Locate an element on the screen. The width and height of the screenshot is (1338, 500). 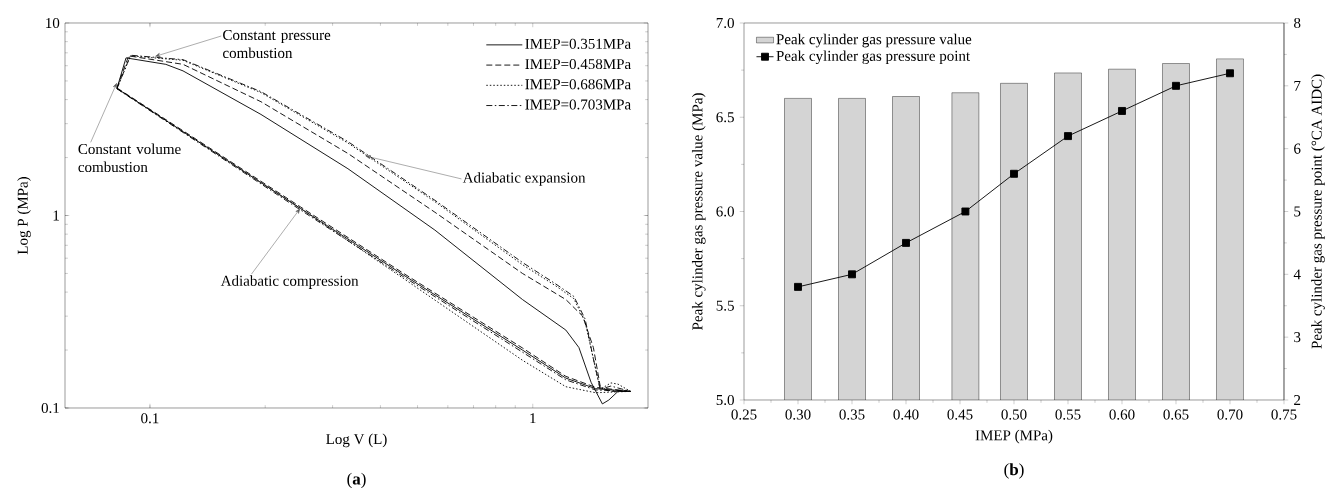
y2-tick-label: 8 is located at coordinates (1297, 23).